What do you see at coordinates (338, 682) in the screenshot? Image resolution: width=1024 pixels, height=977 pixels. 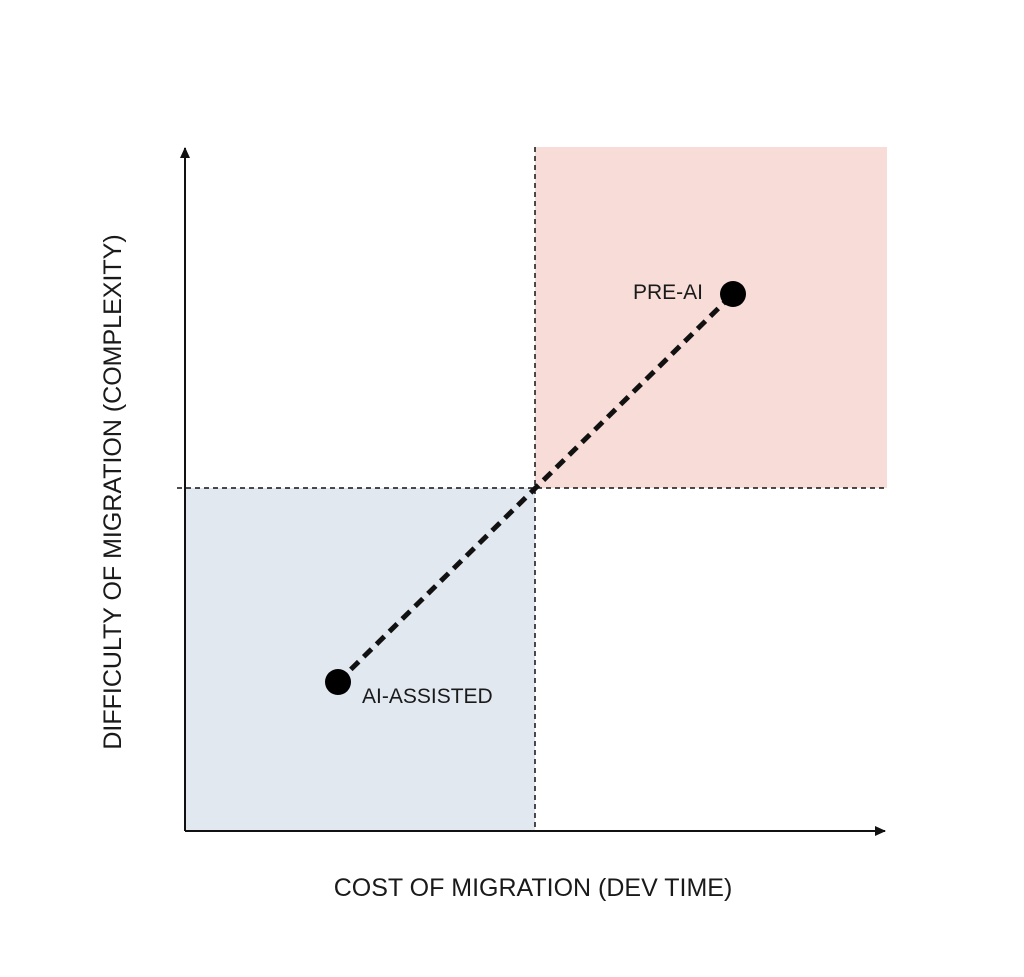 I see `ai-assisted-point` at bounding box center [338, 682].